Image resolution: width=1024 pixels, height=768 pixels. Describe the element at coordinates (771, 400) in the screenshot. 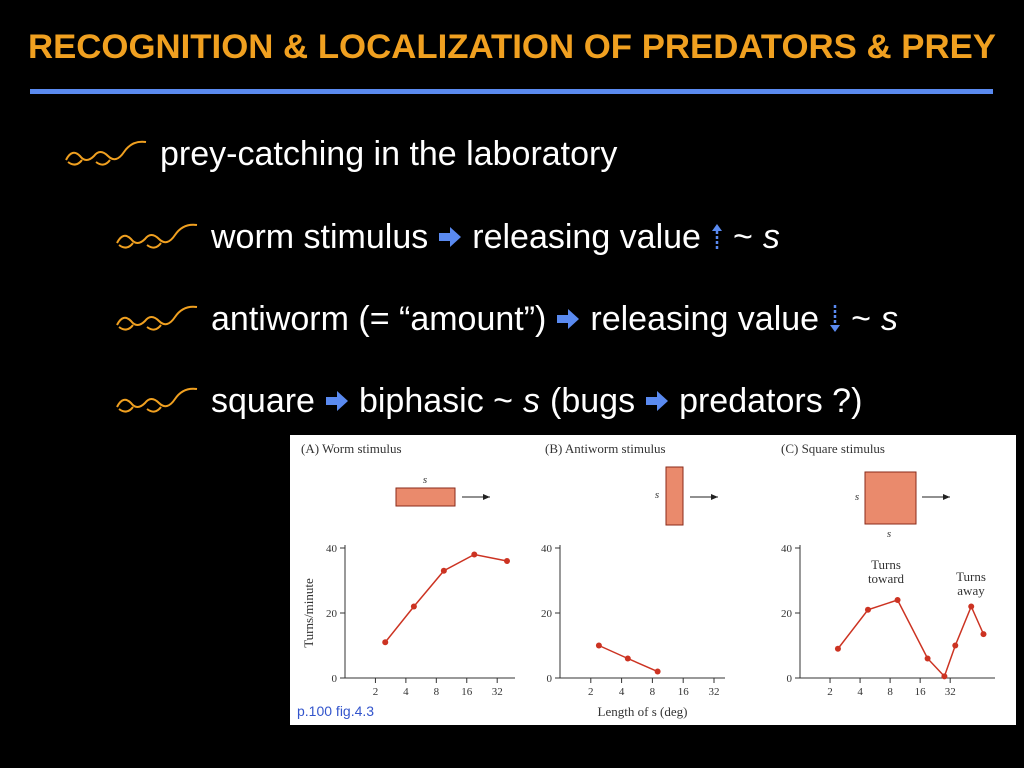

I see `bullet-text: predators ?)` at that location.